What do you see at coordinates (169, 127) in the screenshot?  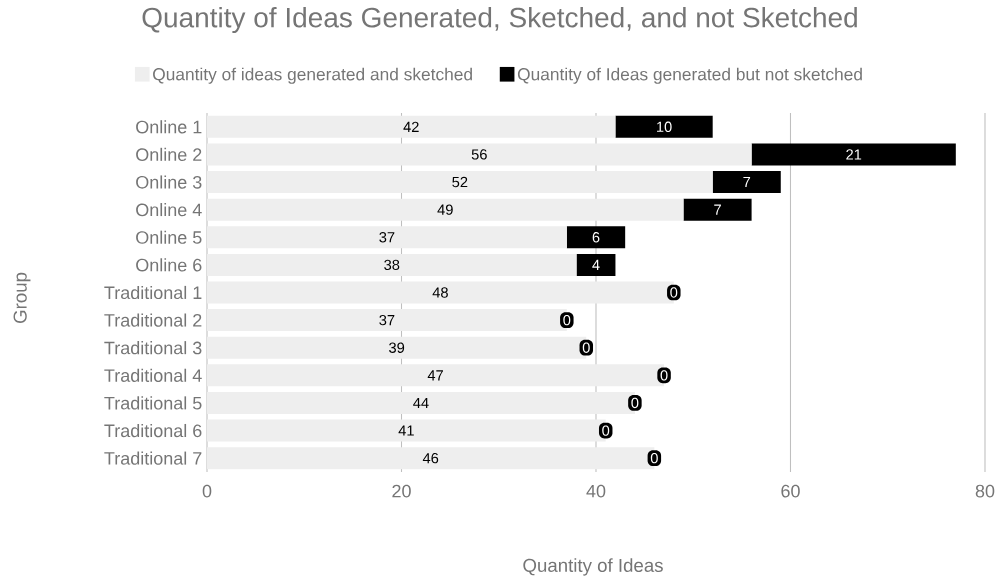 I see `y-tick-label: Online 1` at bounding box center [169, 127].